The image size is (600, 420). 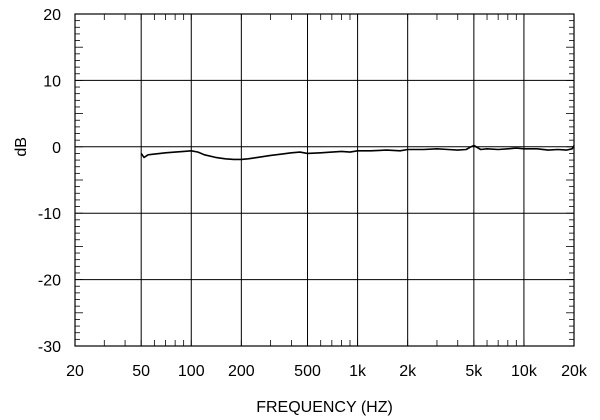 What do you see at coordinates (52, 15) in the screenshot?
I see `y-tick-label: 20` at bounding box center [52, 15].